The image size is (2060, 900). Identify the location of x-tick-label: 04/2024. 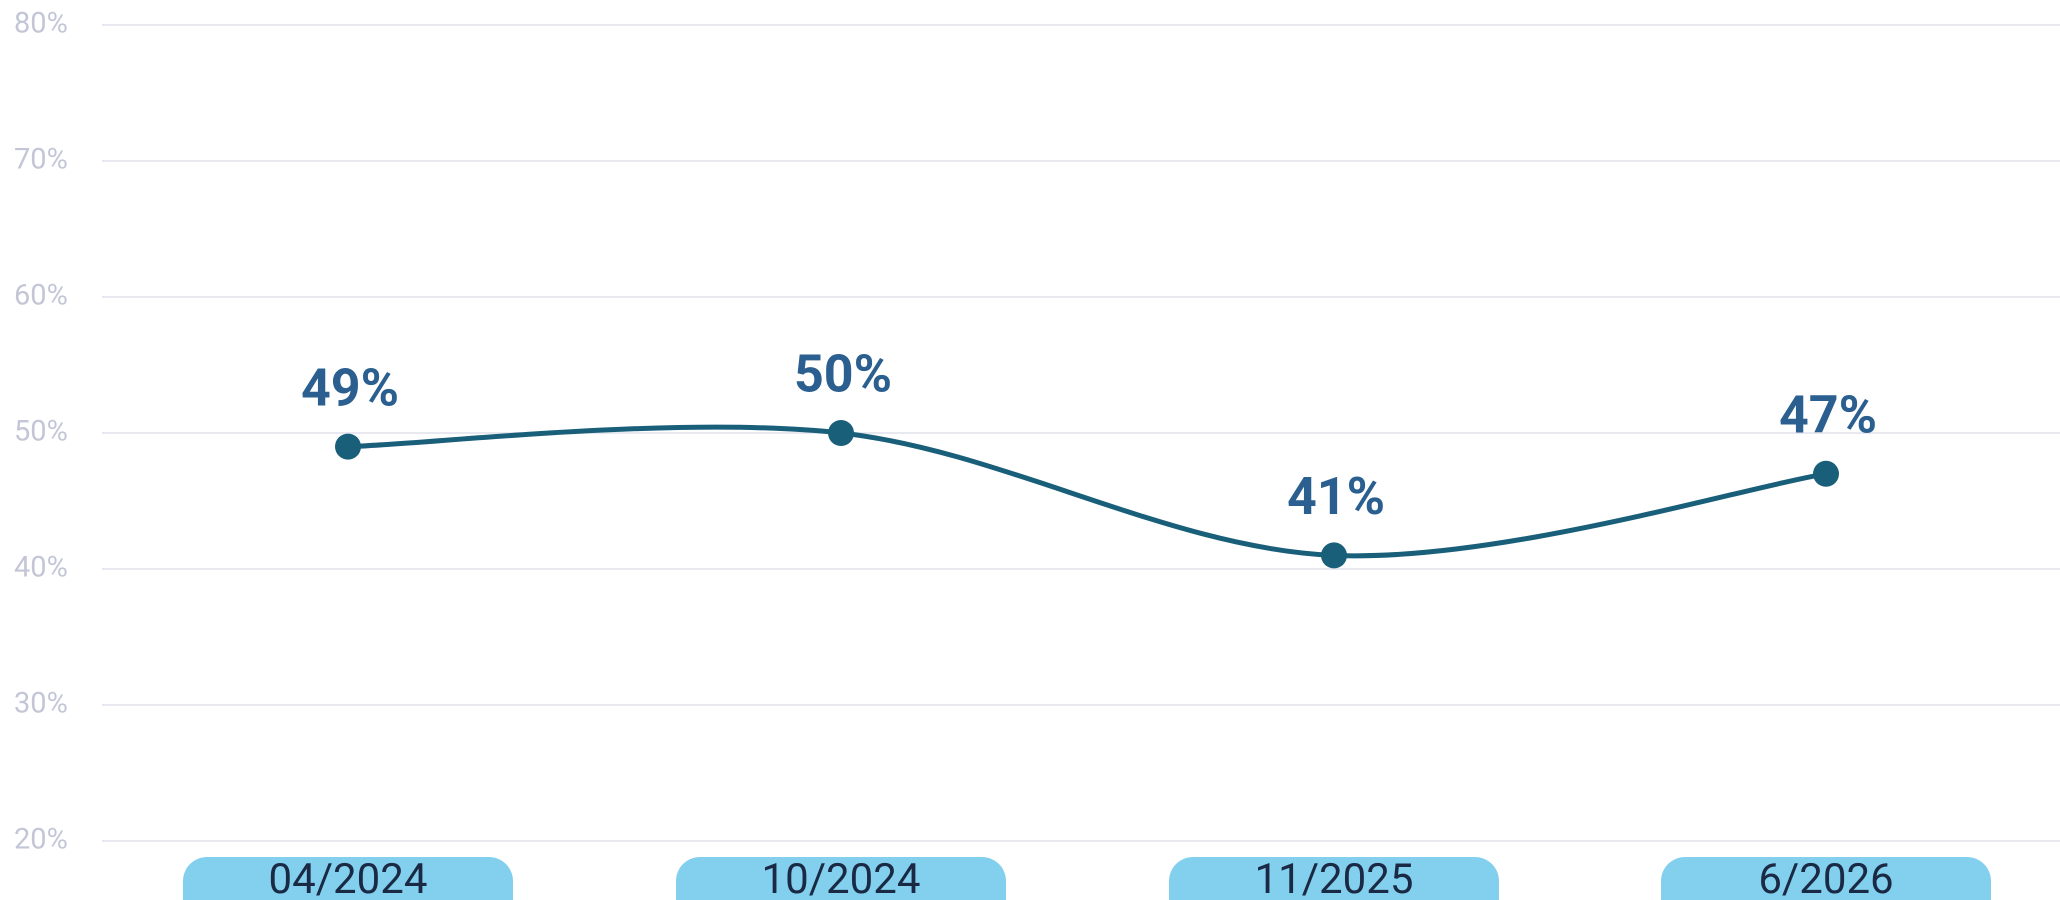
(348, 877).